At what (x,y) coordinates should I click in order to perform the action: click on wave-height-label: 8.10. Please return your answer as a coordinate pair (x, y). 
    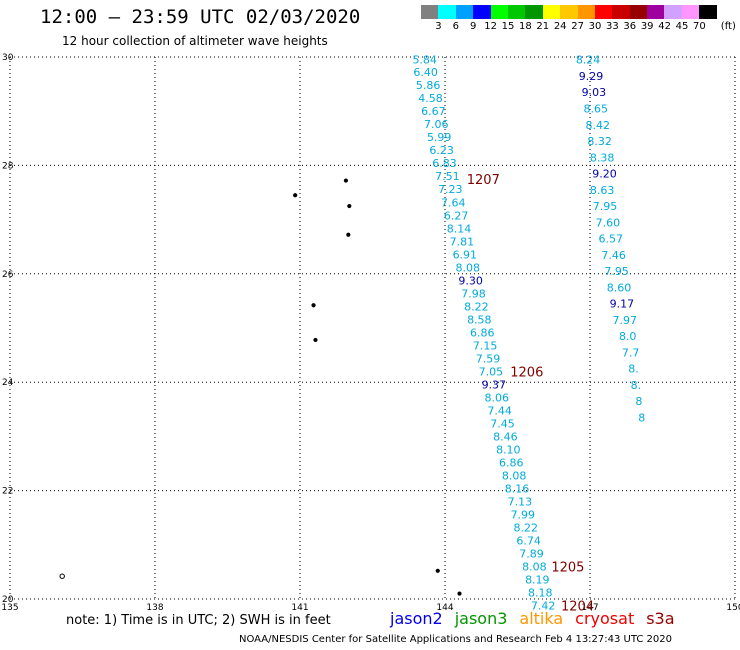
    Looking at the image, I should click on (508, 449).